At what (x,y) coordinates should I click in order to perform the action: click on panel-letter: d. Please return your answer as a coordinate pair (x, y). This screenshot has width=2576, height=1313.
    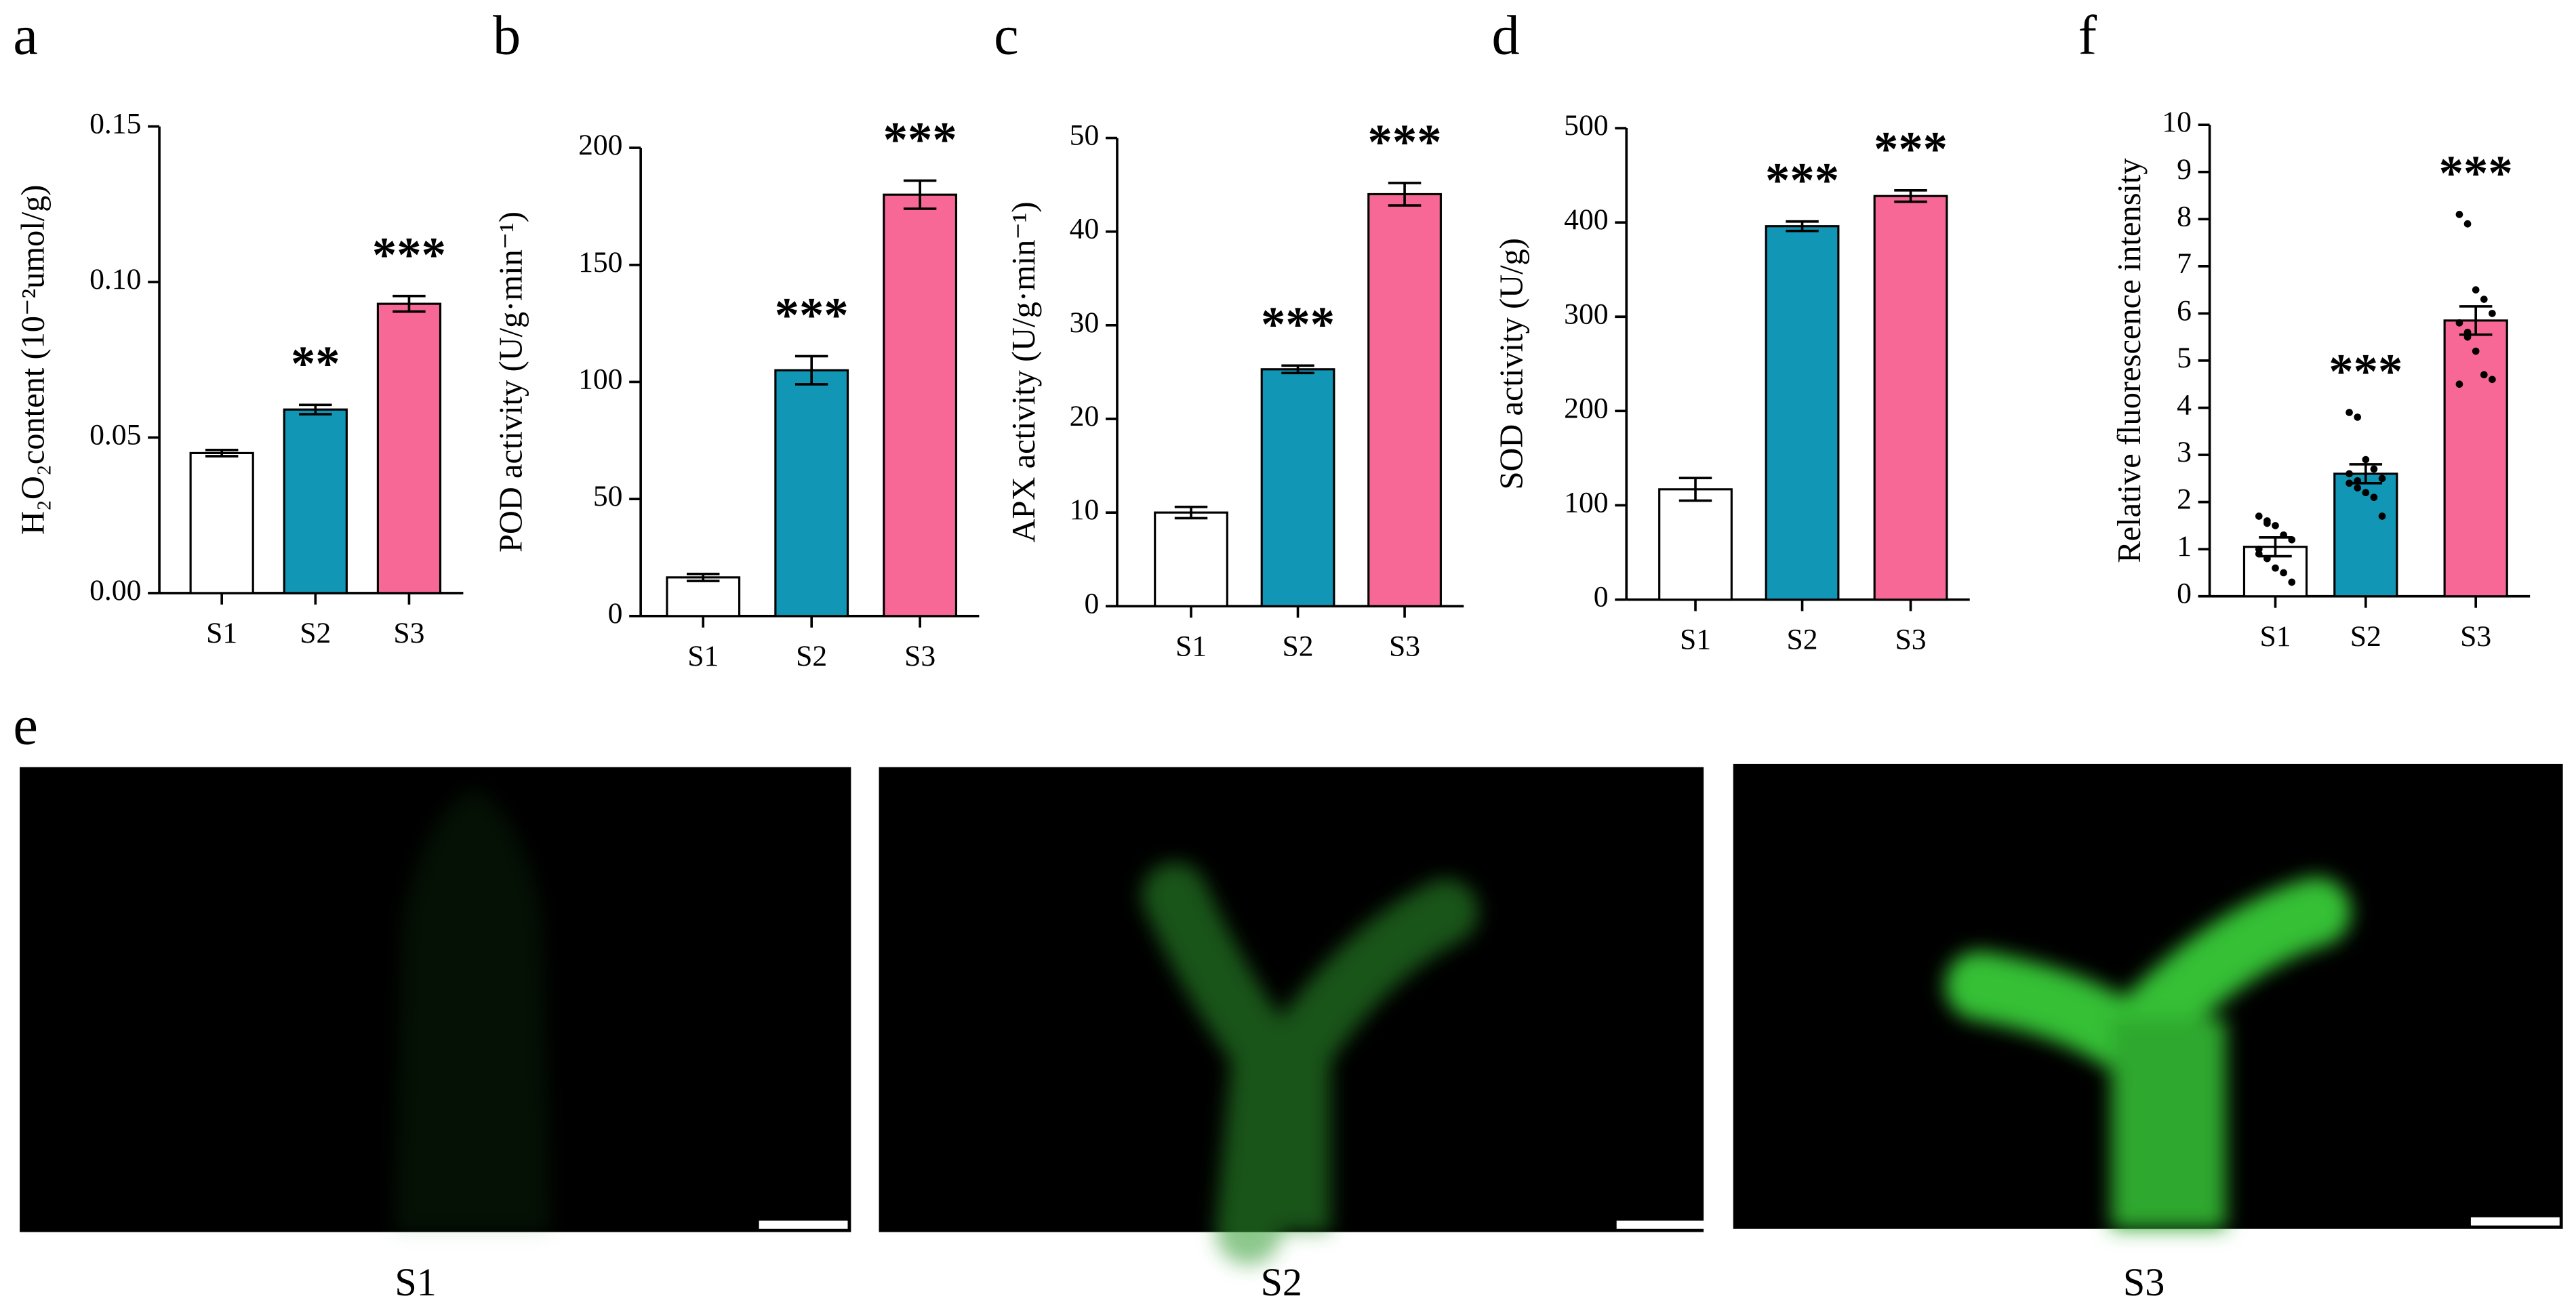
    Looking at the image, I should click on (1506, 35).